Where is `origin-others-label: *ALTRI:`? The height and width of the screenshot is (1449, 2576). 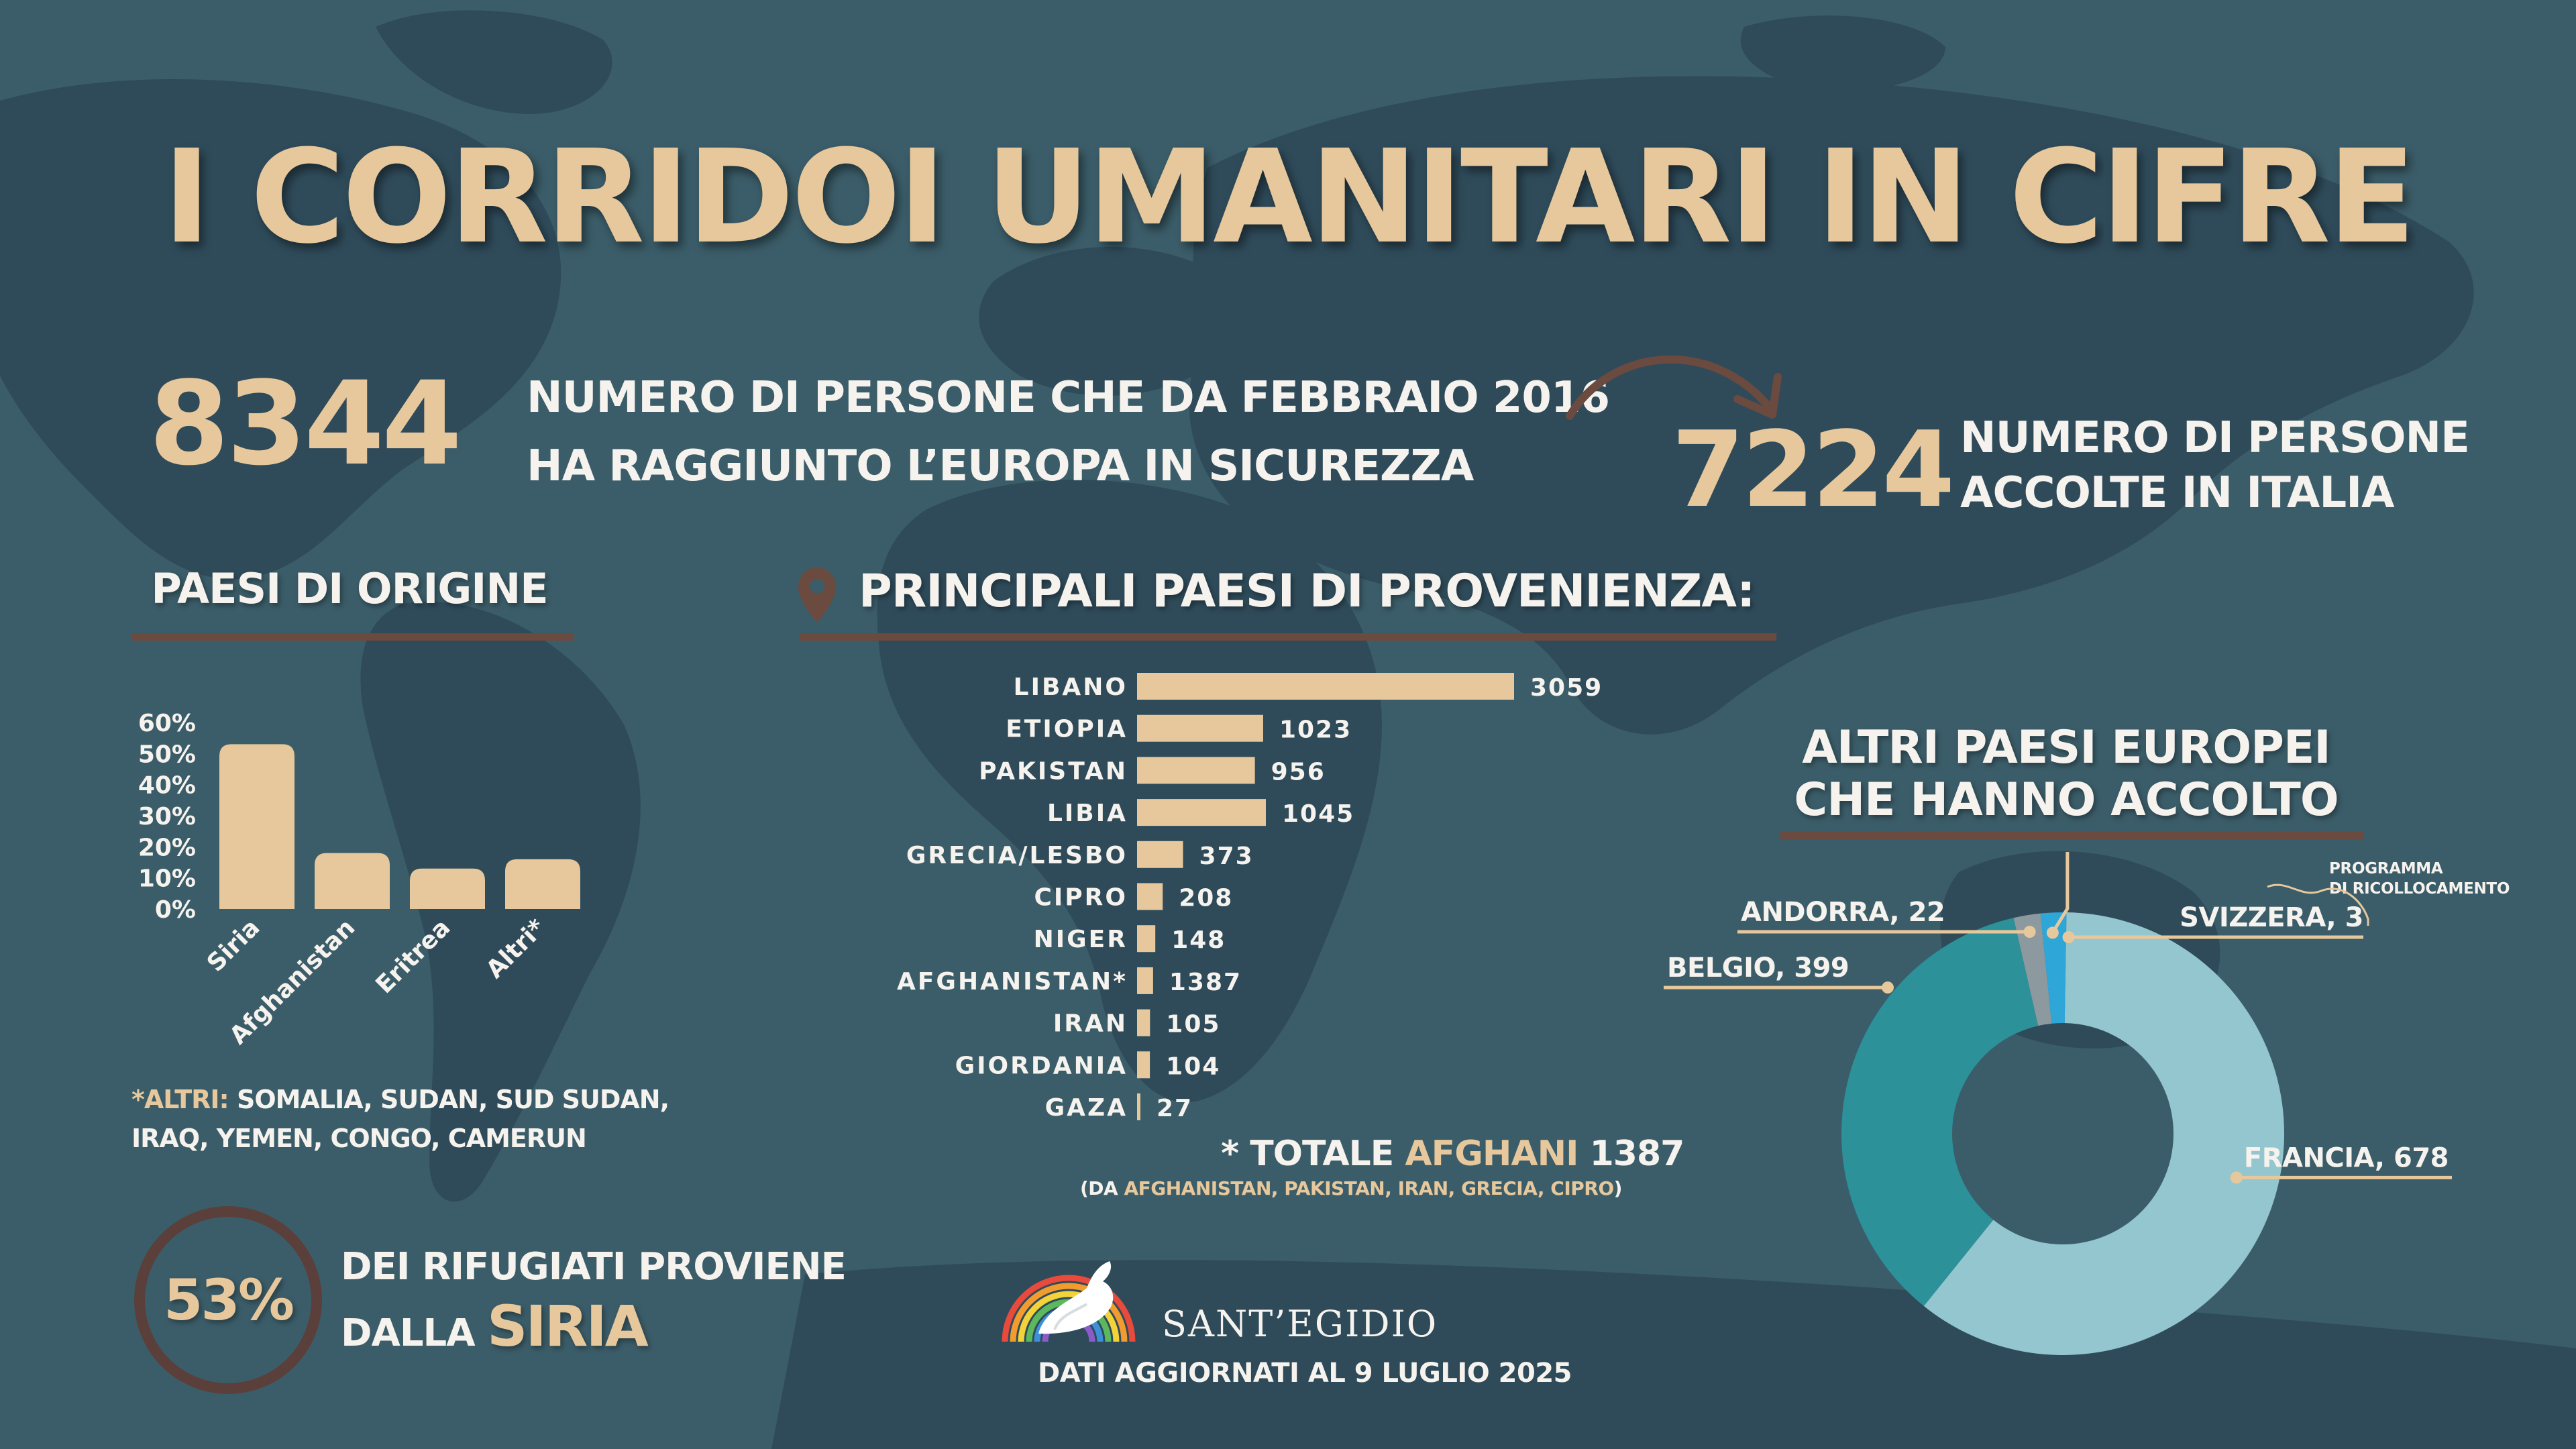
origin-others-label: *ALTRI: is located at coordinates (180, 1099).